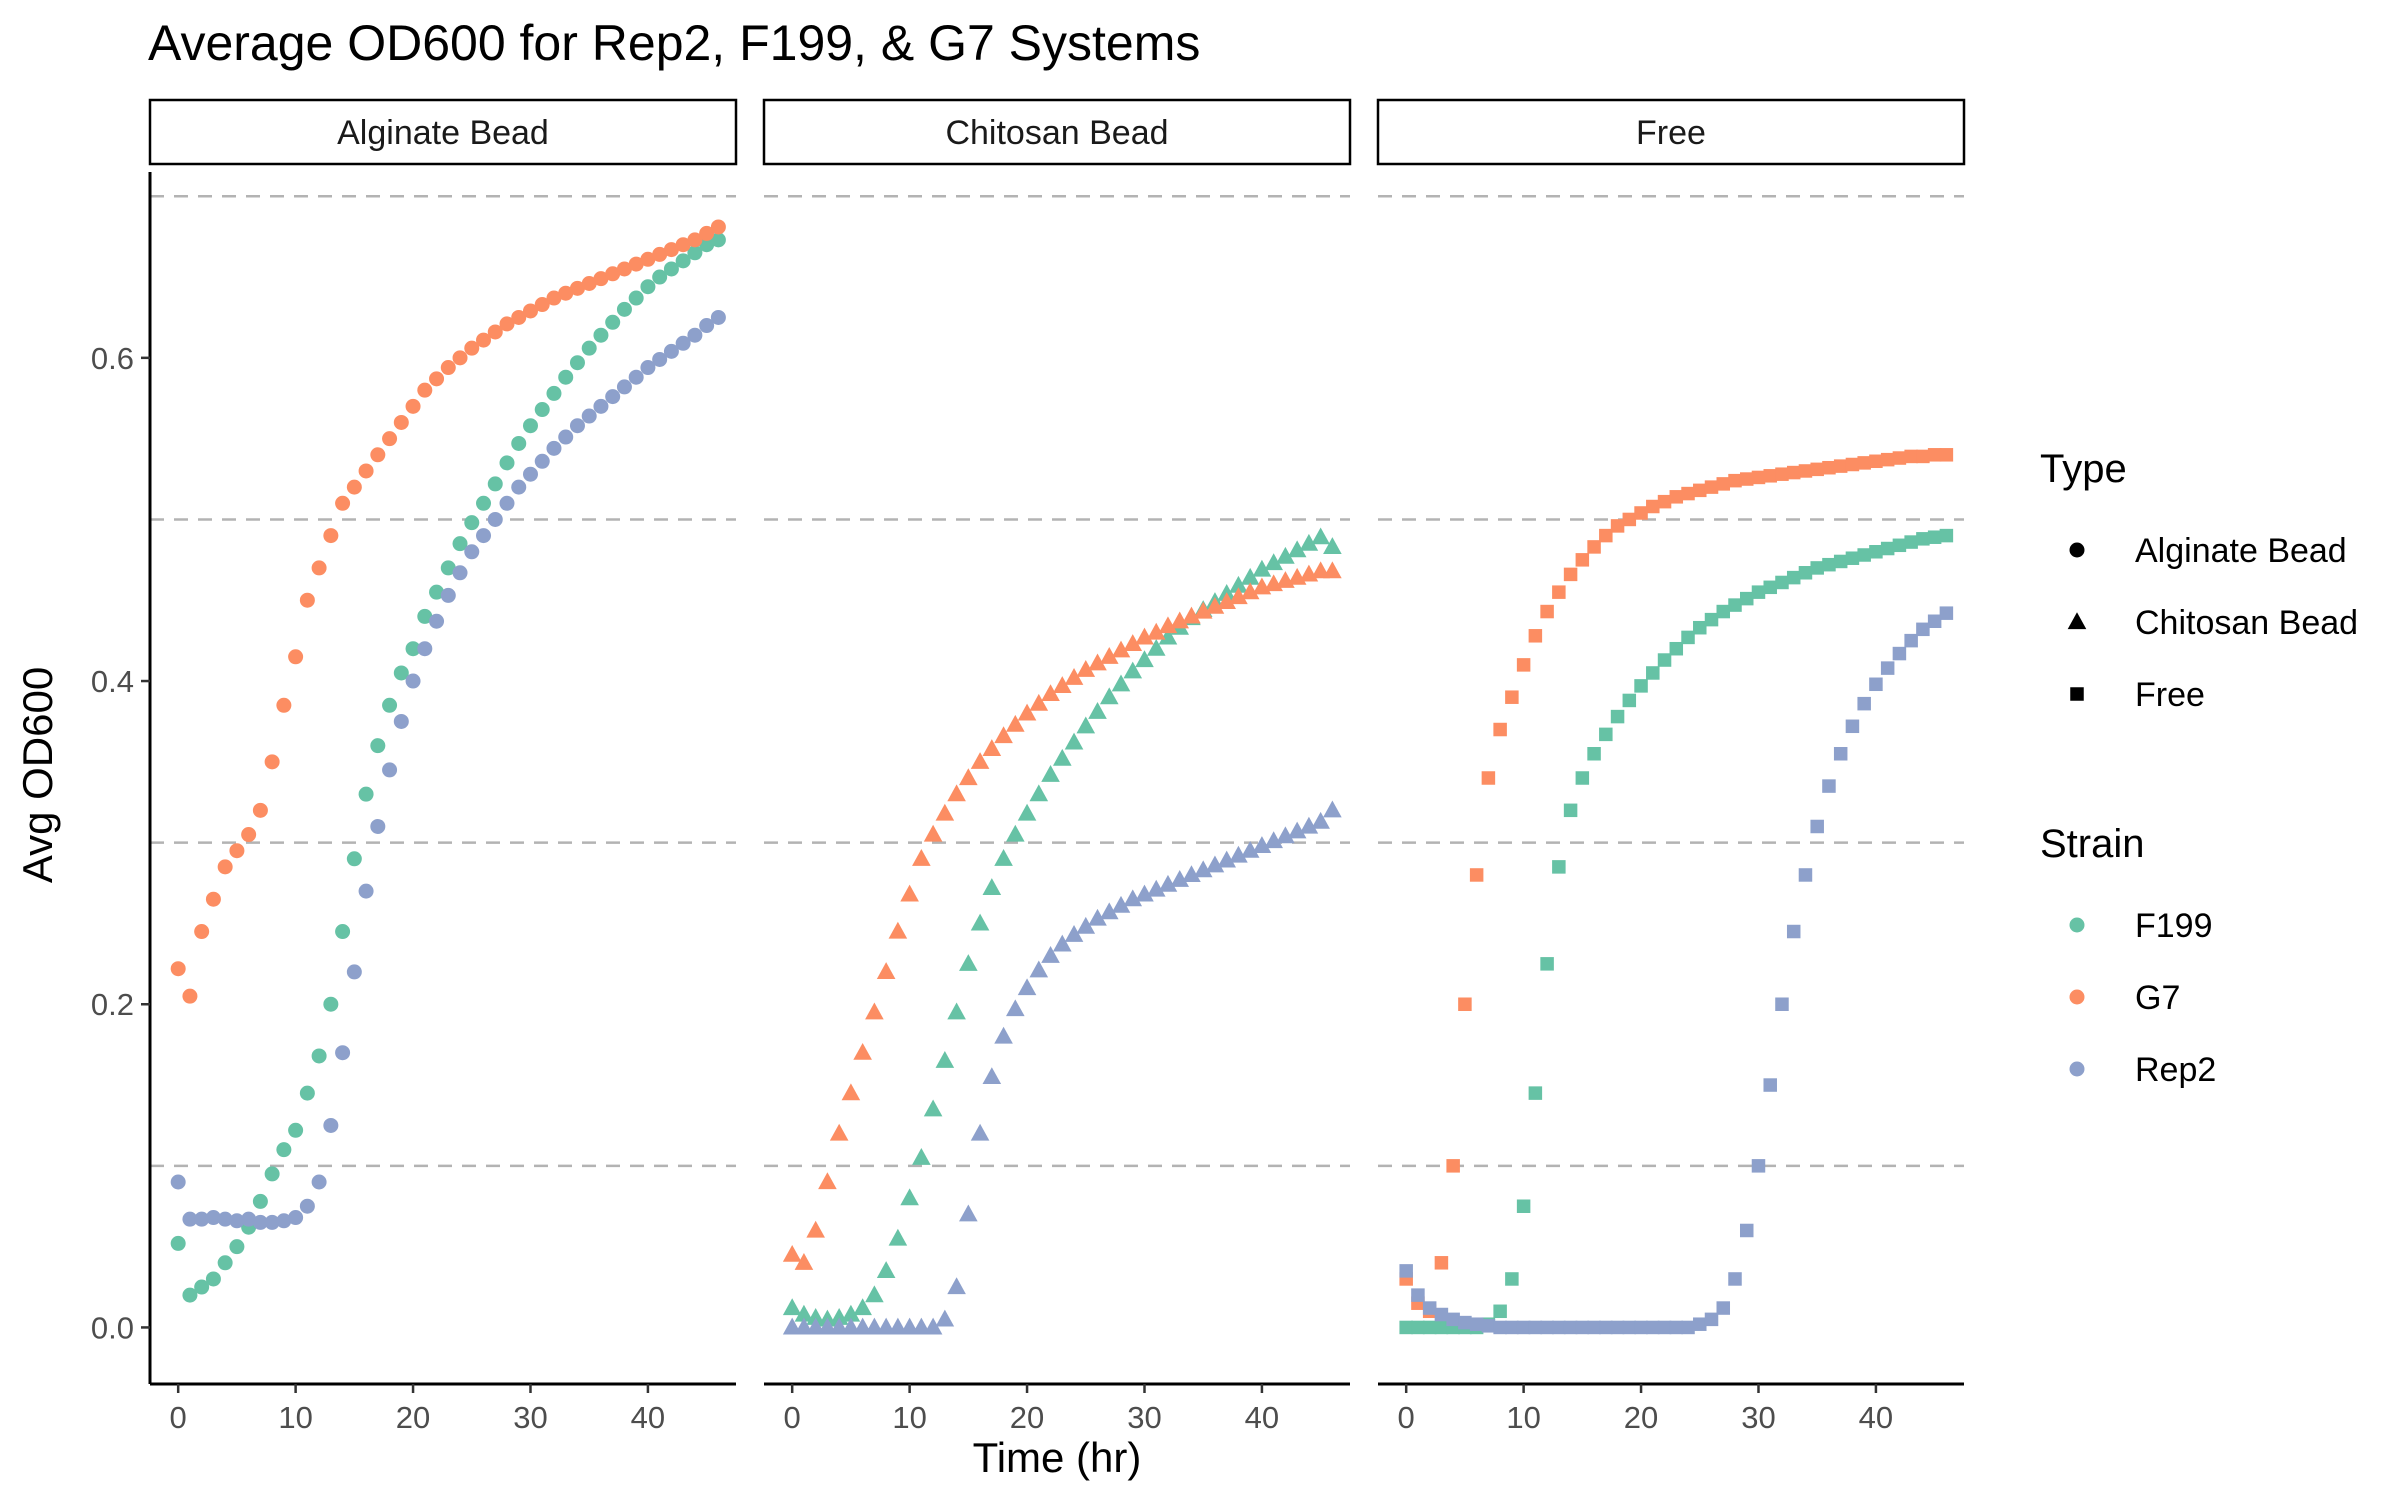  Describe the element at coordinates (2157, 998) in the screenshot. I see `legend-strain-label: G7` at that location.